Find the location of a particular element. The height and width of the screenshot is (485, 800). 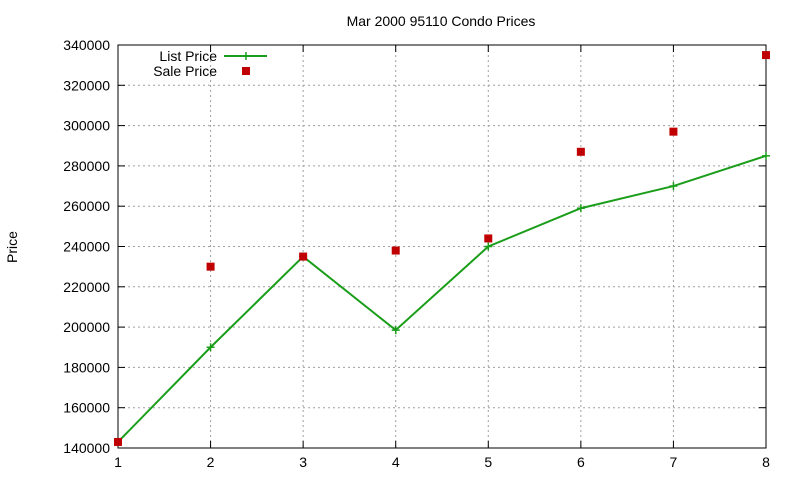

y-tick-label: 260000 is located at coordinates (86, 206).